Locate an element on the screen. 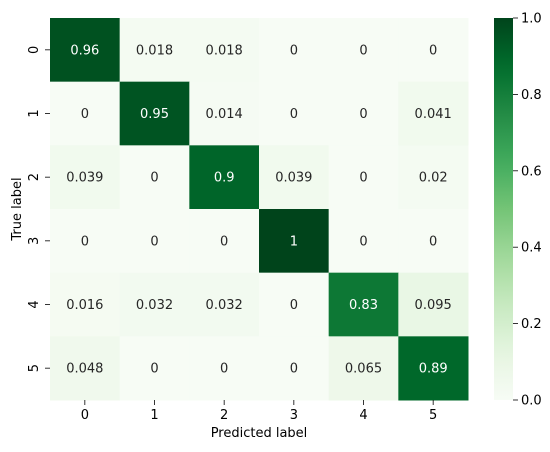 The width and height of the screenshot is (550, 452). x-tick-label: 0 is located at coordinates (85, 415).